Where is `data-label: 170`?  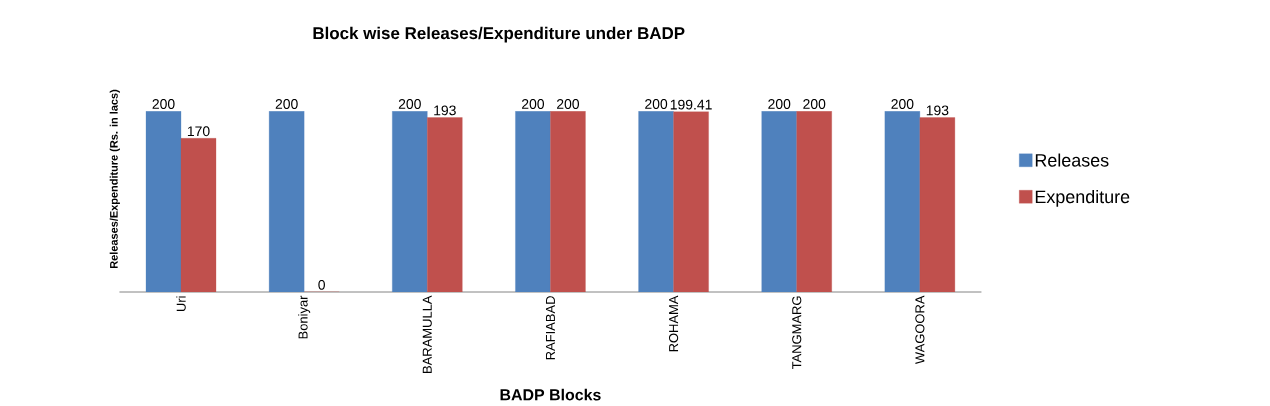
data-label: 170 is located at coordinates (198, 131).